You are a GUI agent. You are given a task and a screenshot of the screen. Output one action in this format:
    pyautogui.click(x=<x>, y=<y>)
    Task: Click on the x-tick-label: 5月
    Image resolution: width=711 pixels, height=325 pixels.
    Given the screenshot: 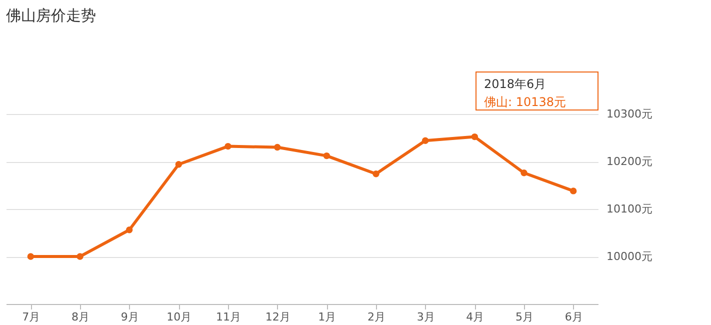 What is the action you would take?
    pyautogui.click(x=525, y=317)
    